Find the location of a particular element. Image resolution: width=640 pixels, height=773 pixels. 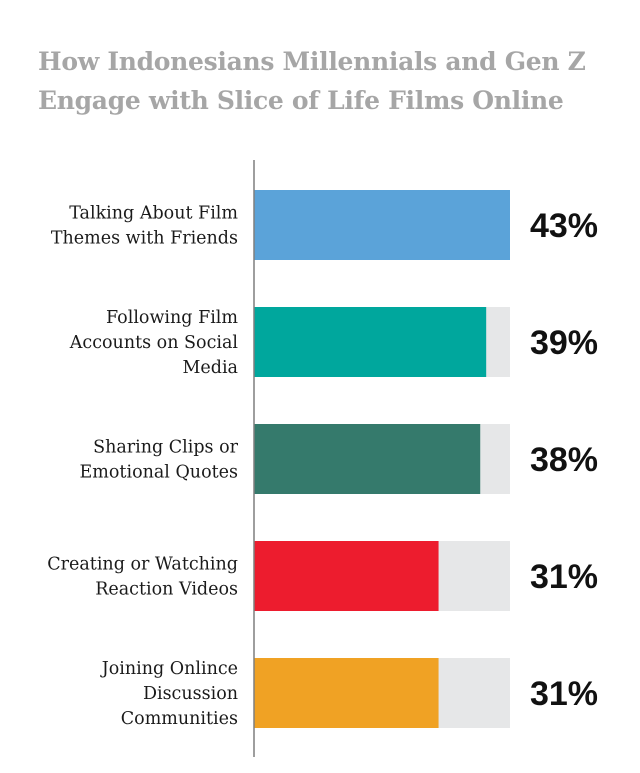

category-label: Sharing Clips or is located at coordinates (166, 448).